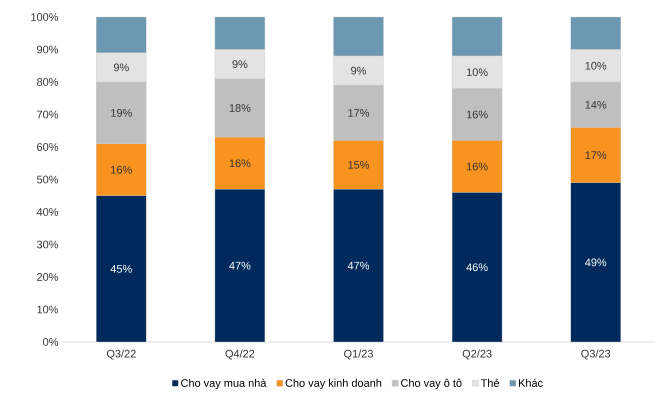 The width and height of the screenshot is (662, 407). Describe the element at coordinates (47, 212) in the screenshot. I see `y-tick-label: 40%` at that location.